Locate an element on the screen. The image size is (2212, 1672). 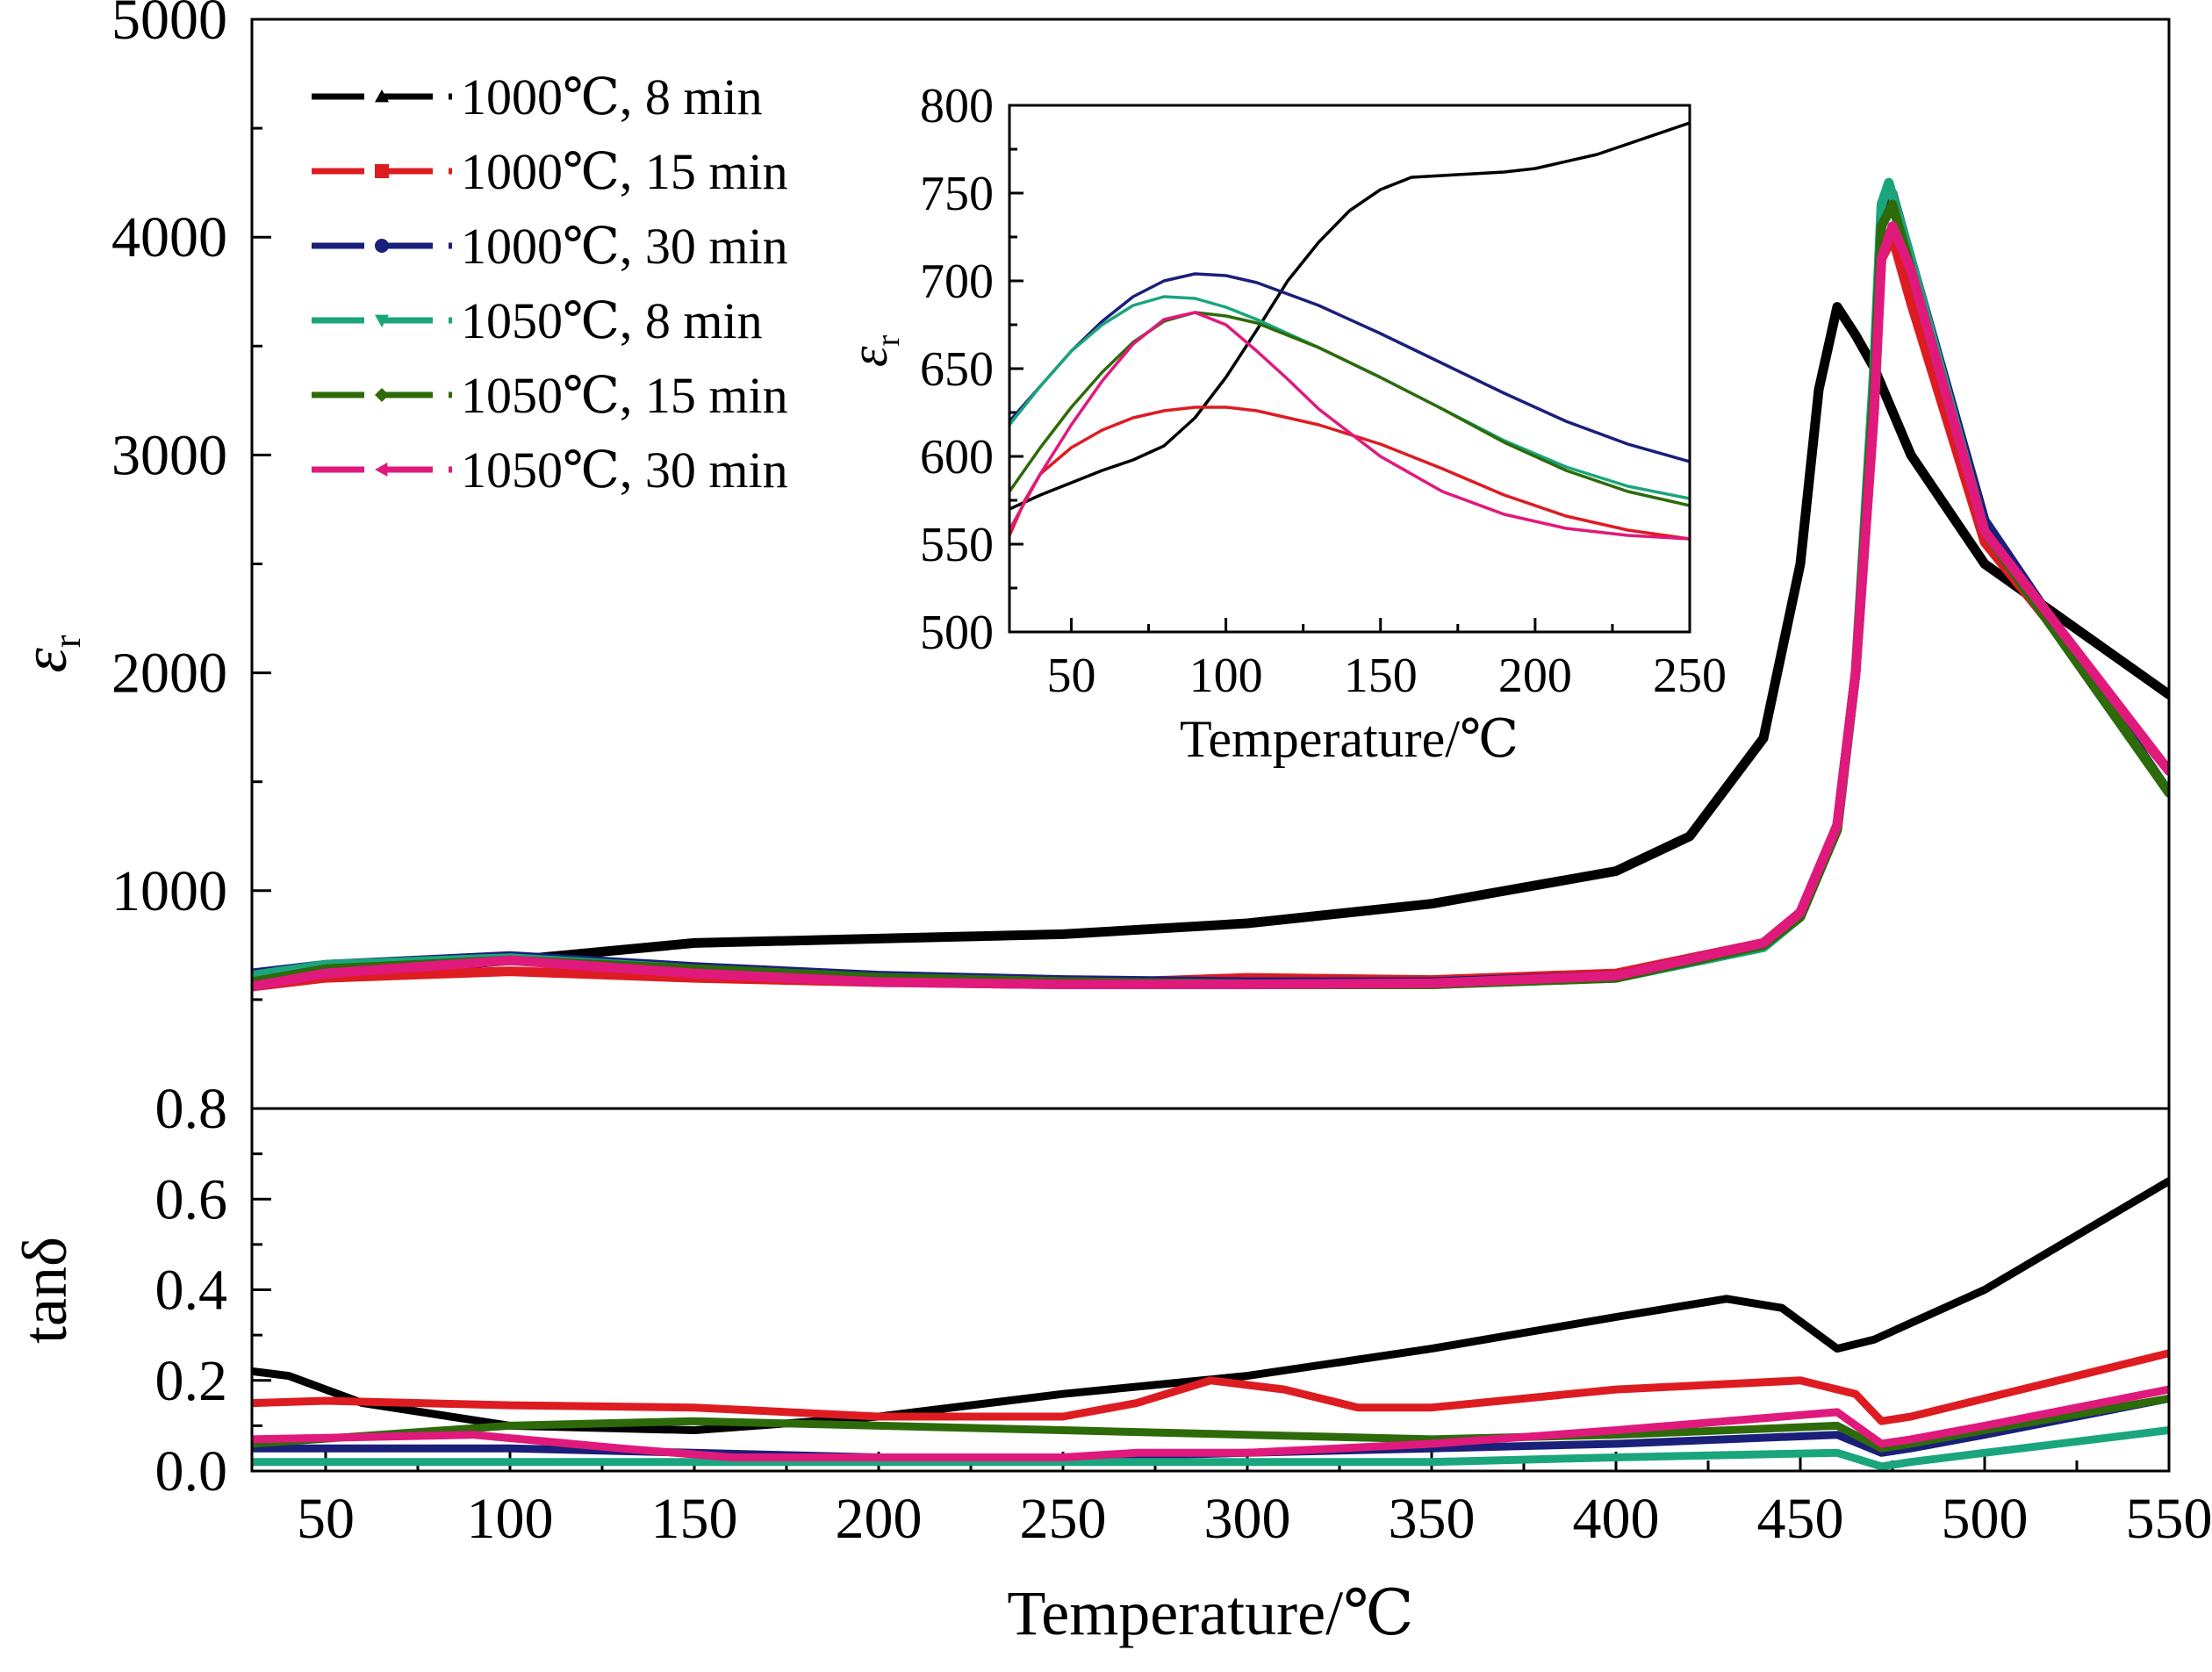
tand-line-1050-30-min is located at coordinates (1210, 1423).